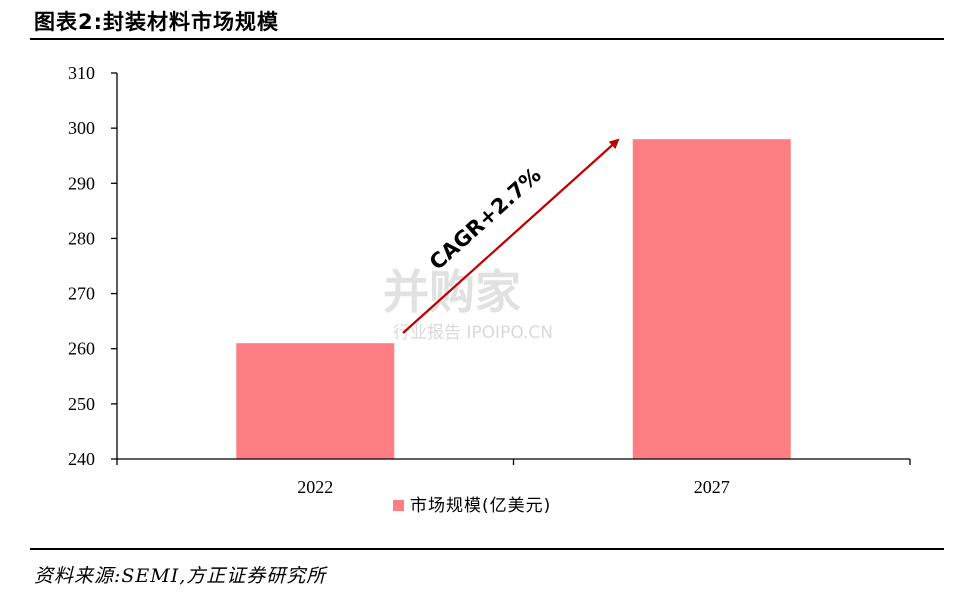  I want to click on y-tick-label: 310, so click(81, 73).